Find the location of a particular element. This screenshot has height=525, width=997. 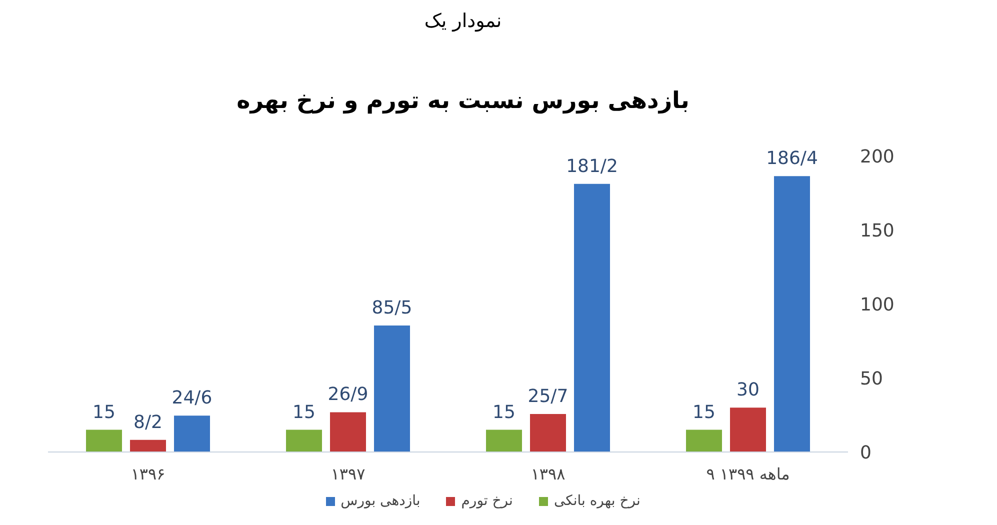

y-tick-label: 150 is located at coordinates (877, 231).